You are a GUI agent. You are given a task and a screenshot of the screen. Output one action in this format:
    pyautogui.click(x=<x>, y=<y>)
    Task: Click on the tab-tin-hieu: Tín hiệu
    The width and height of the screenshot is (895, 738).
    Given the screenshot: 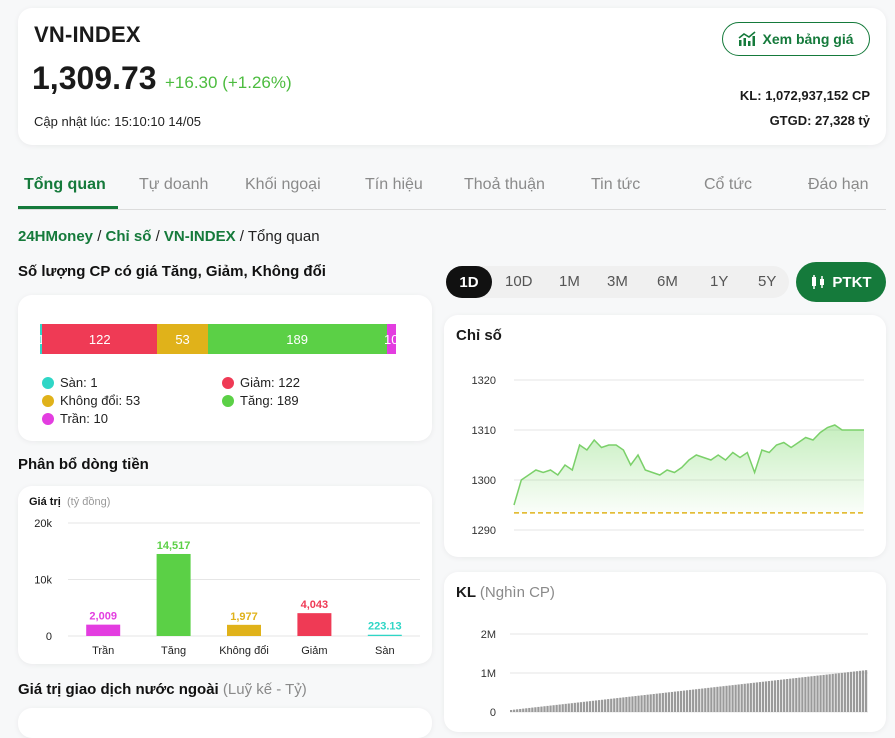 What is the action you would take?
    pyautogui.click(x=394, y=184)
    